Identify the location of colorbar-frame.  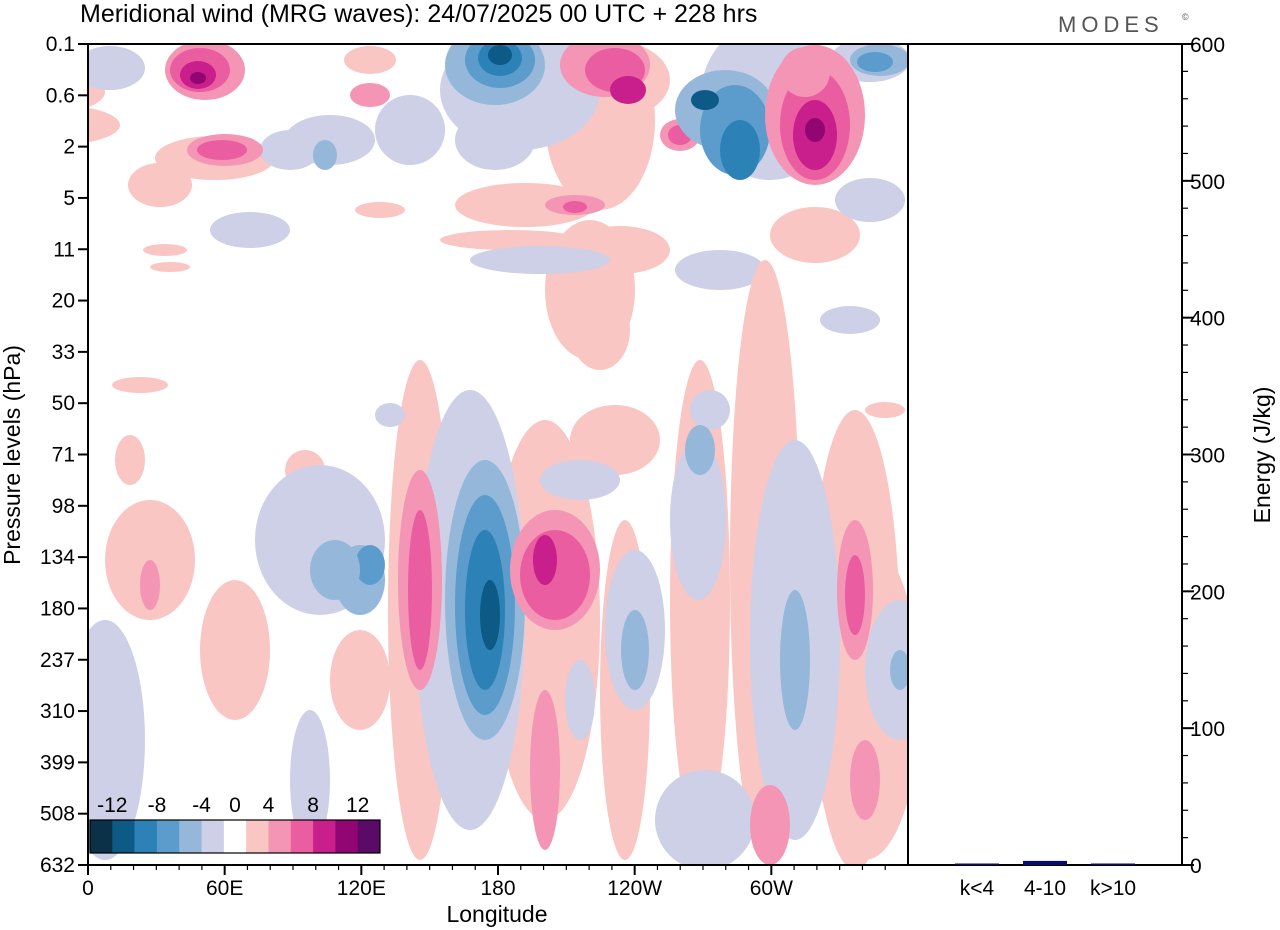
(235, 836).